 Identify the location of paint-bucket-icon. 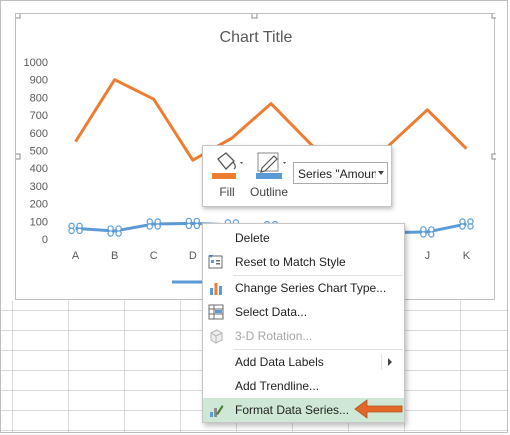
(227, 165).